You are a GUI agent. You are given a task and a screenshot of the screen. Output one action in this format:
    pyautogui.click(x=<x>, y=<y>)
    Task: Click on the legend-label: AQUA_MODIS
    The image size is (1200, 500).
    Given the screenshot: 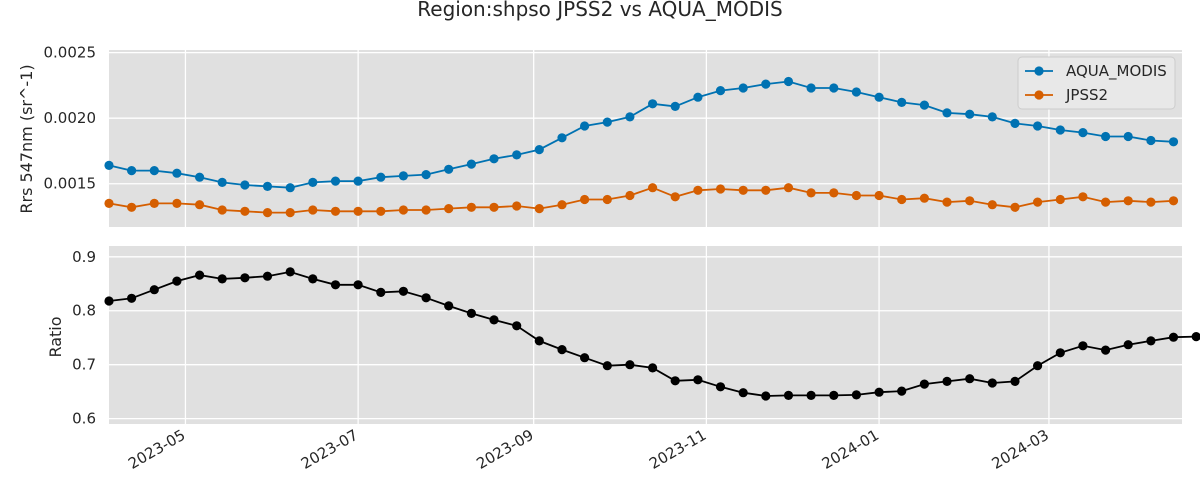 What is the action you would take?
    pyautogui.click(x=1116, y=71)
    